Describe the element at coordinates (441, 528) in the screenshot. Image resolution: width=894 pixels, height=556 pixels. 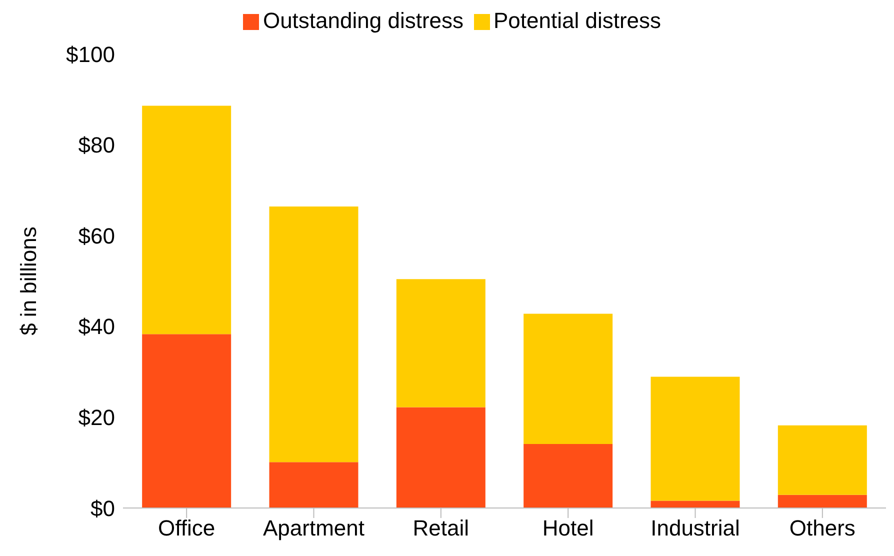
I see `x-tick-label: Retail` at that location.